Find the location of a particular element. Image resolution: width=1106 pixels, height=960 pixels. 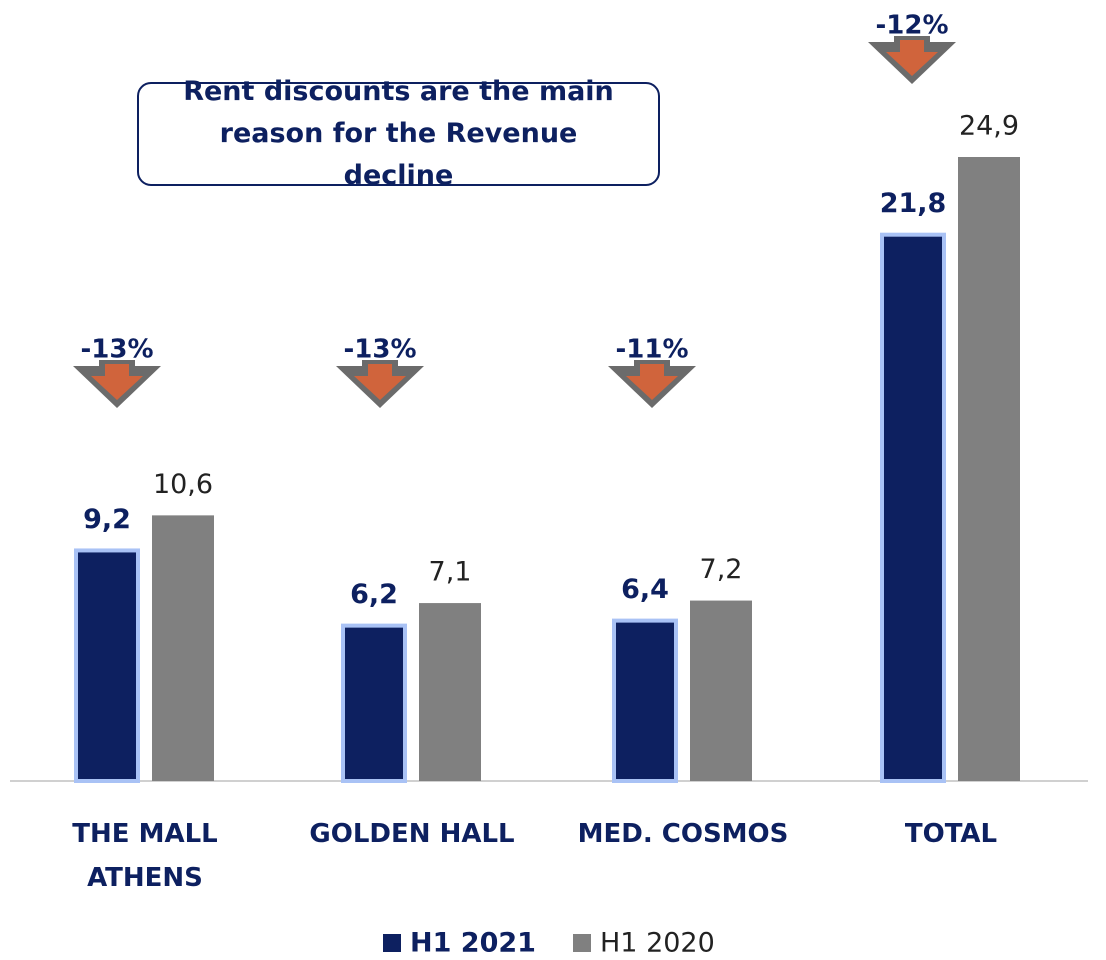

value-label: 21,8 is located at coordinates (913, 203).